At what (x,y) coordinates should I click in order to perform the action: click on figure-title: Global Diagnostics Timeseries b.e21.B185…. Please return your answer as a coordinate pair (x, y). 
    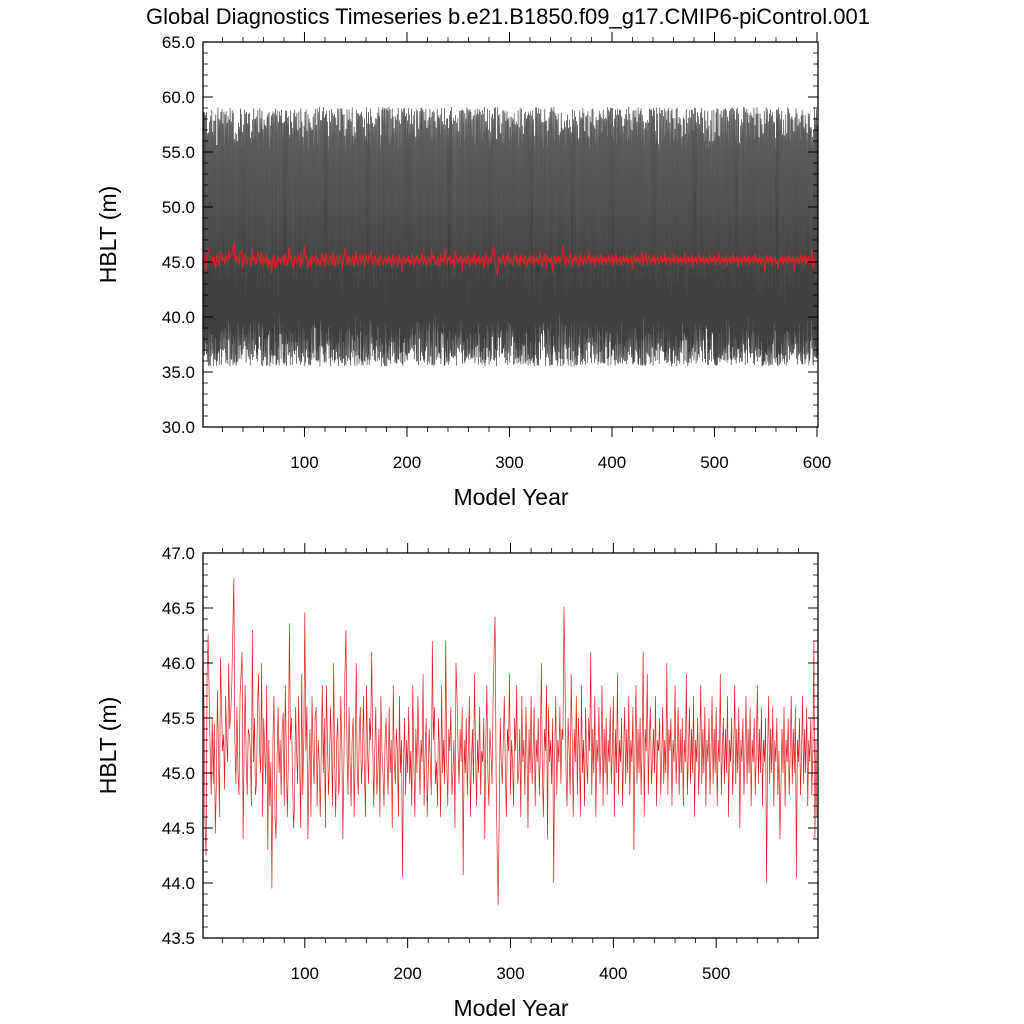
    Looking at the image, I should click on (508, 16).